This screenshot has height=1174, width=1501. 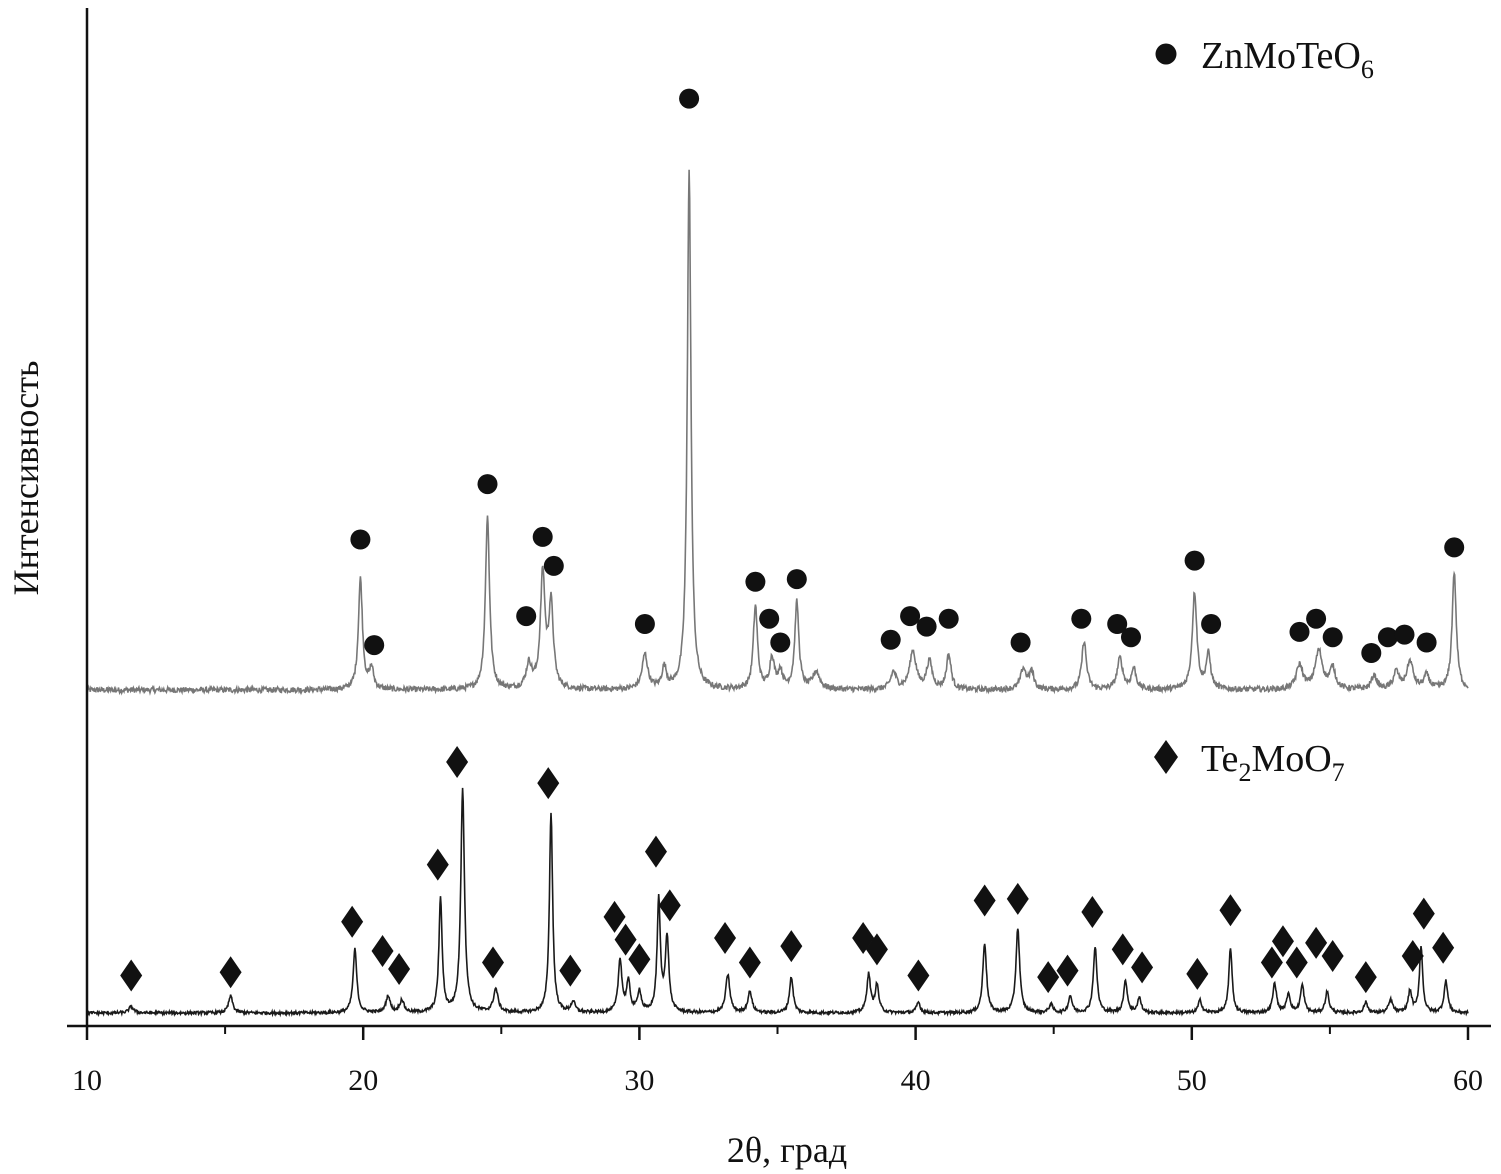 What do you see at coordinates (1367, 69) in the screenshot?
I see `legend-zn-sub: 6` at bounding box center [1367, 69].